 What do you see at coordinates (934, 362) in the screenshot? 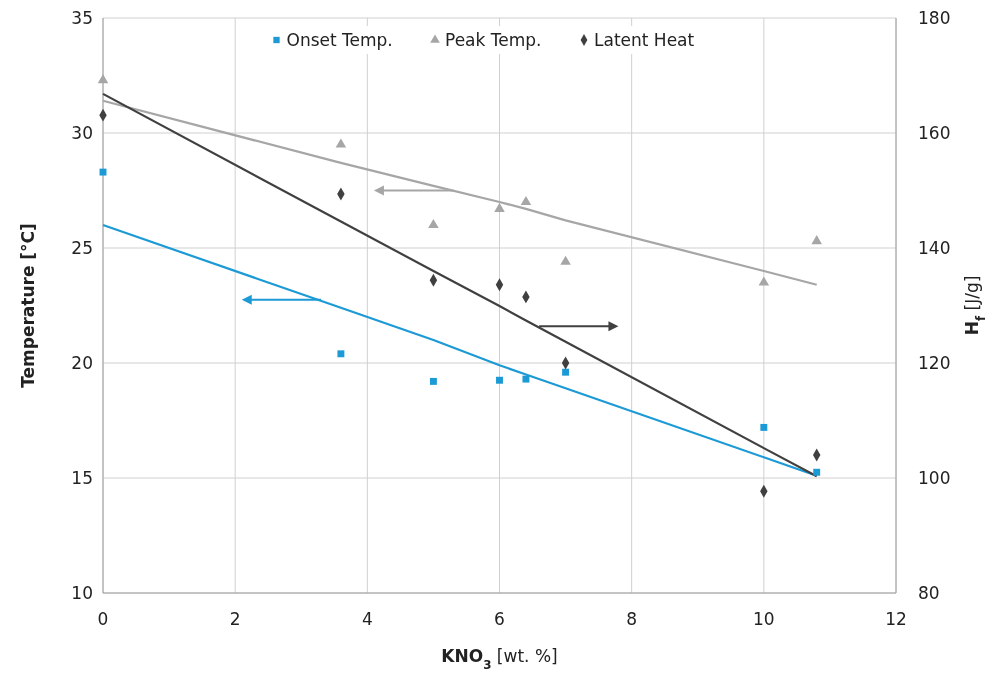
I see `y2-tick-label: 120` at bounding box center [934, 362].